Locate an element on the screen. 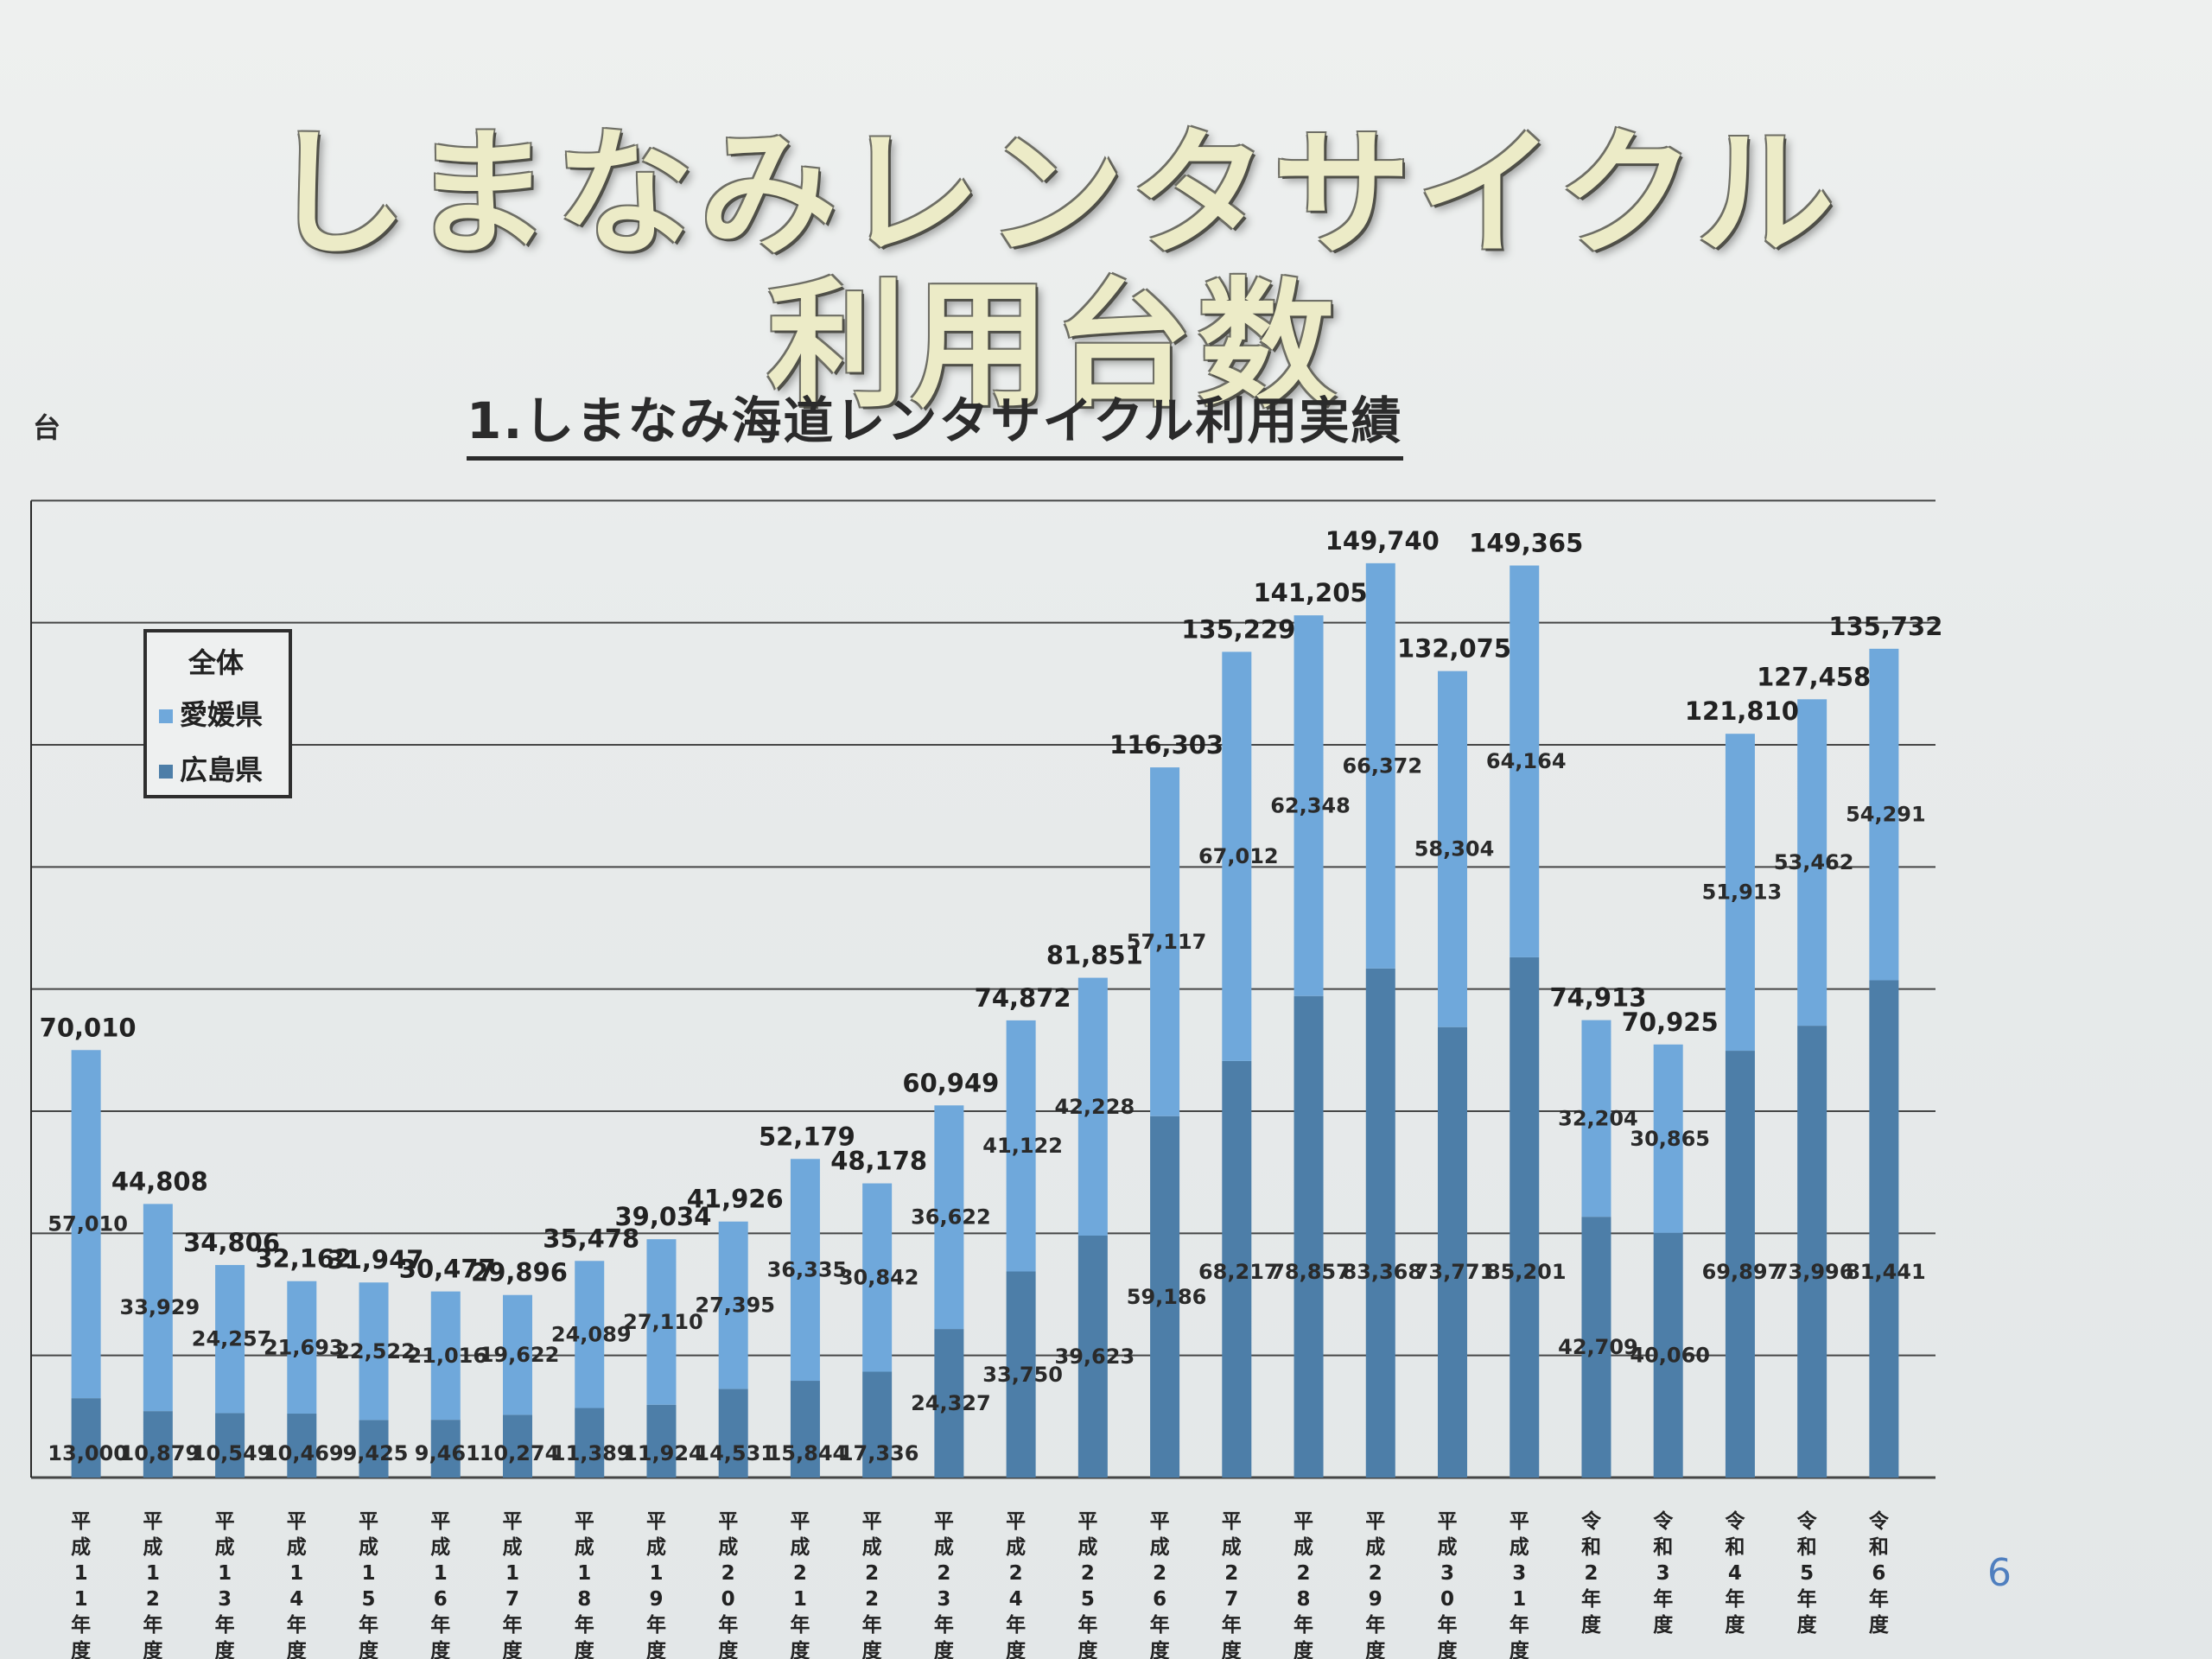 Image resolution: width=2212 pixels, height=1659 pixels. ehime-value-label: 54,291 is located at coordinates (1886, 815).